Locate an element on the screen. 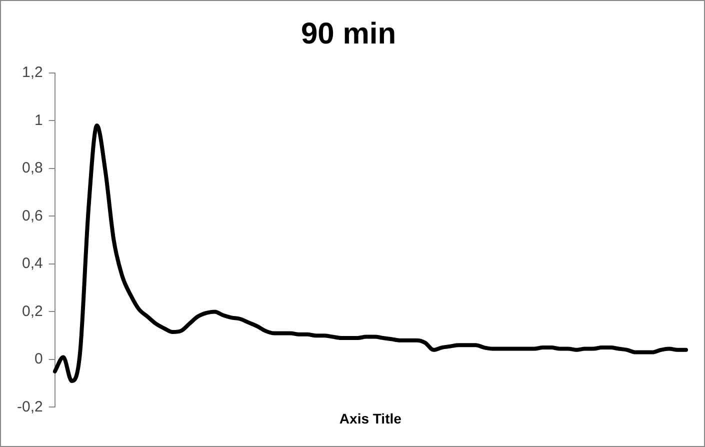 The width and height of the screenshot is (705, 447). x-axis-title: Axis Title is located at coordinates (370, 418).